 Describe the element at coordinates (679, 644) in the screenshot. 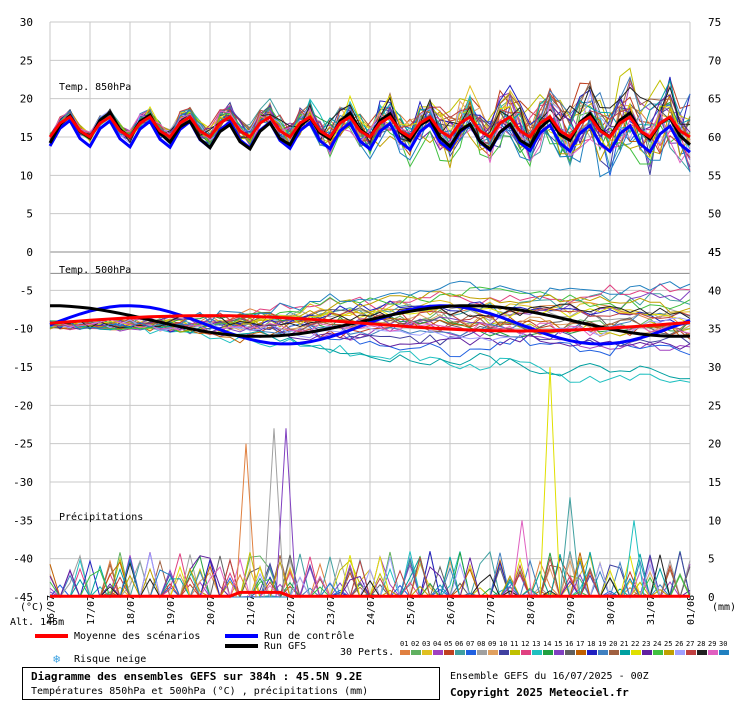

I see `pert-number: 26` at that location.